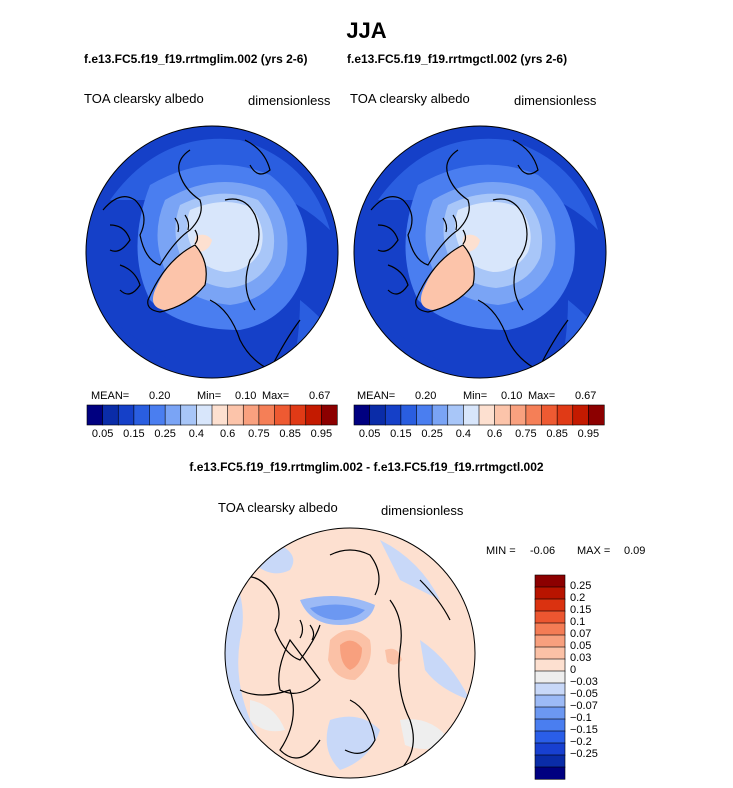 The image size is (733, 788). I want to click on right-mean-value: 0.20, so click(426, 396).